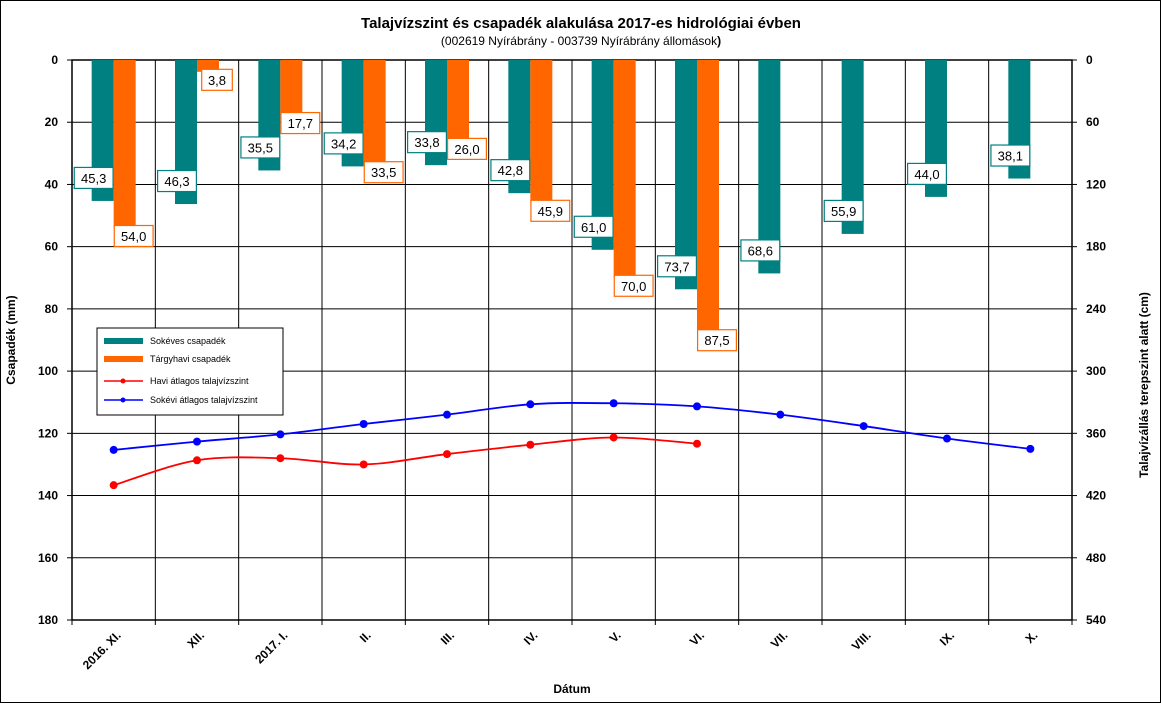 Image resolution: width=1161 pixels, height=704 pixels. What do you see at coordinates (1096, 371) in the screenshot?
I see `right-tick-label: 300` at bounding box center [1096, 371].